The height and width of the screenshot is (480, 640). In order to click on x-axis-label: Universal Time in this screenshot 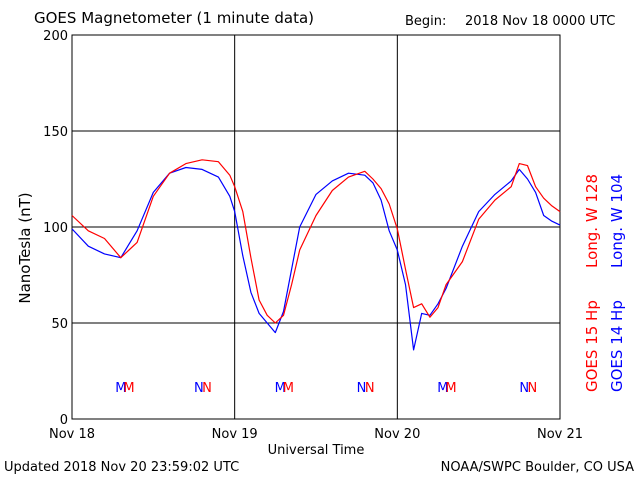, I will do `click(316, 450)`.